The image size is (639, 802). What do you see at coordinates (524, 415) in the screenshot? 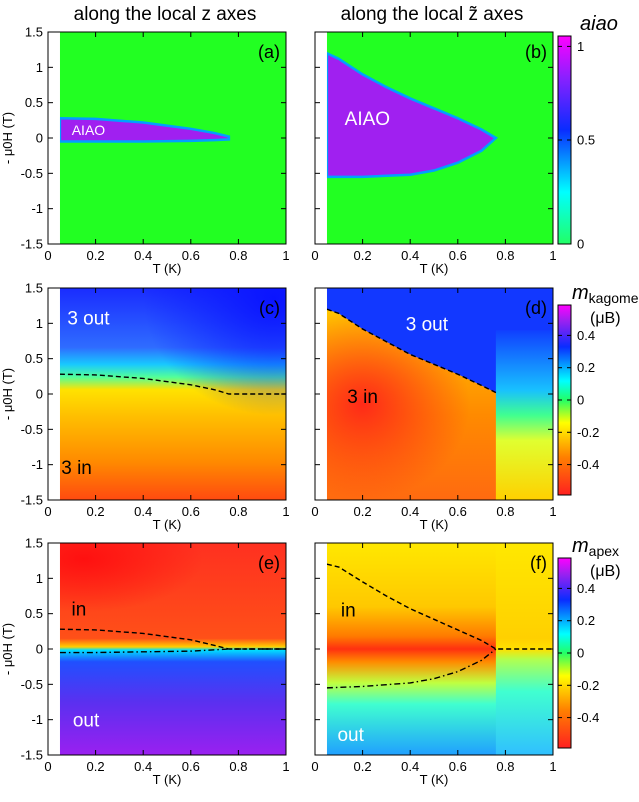
I see `right-region` at bounding box center [524, 415].